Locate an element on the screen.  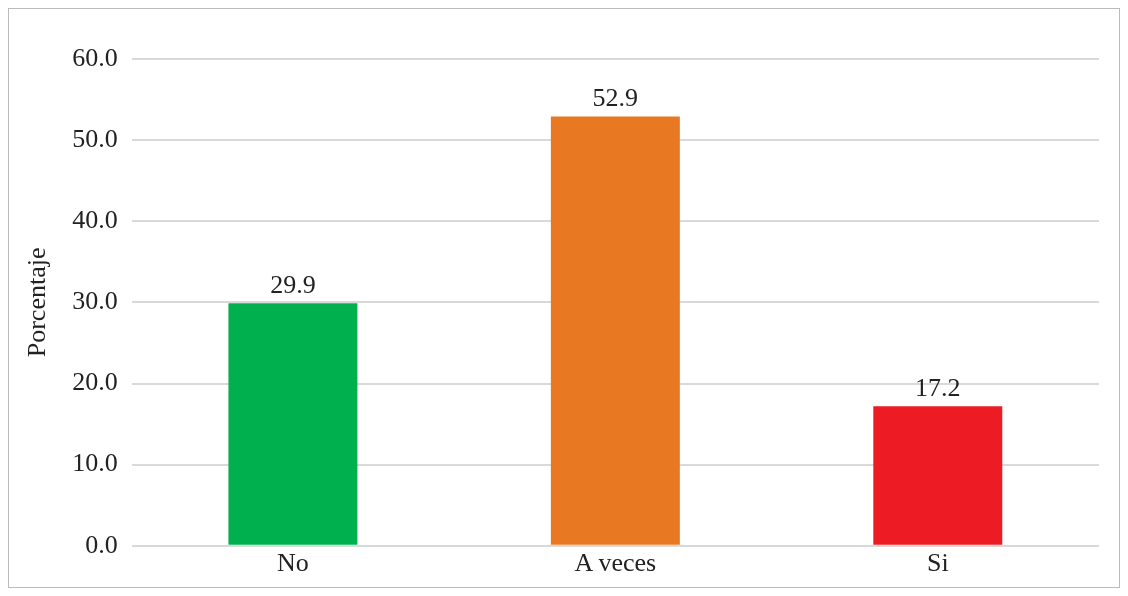
y-axis-title: Porcentaje is located at coordinates (37, 302).